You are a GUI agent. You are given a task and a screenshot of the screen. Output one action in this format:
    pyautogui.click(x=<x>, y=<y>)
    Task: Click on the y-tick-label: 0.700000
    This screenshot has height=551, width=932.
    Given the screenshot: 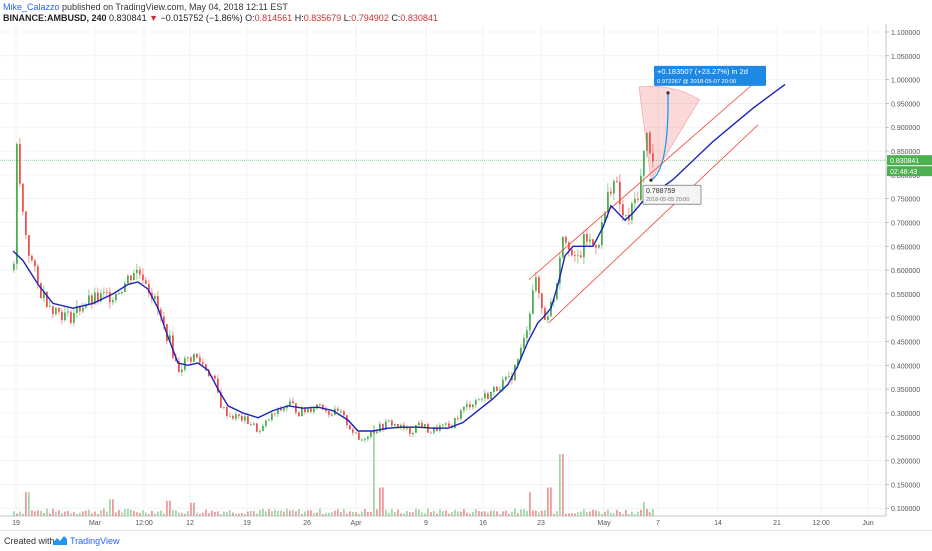 What is the action you would take?
    pyautogui.click(x=905, y=223)
    